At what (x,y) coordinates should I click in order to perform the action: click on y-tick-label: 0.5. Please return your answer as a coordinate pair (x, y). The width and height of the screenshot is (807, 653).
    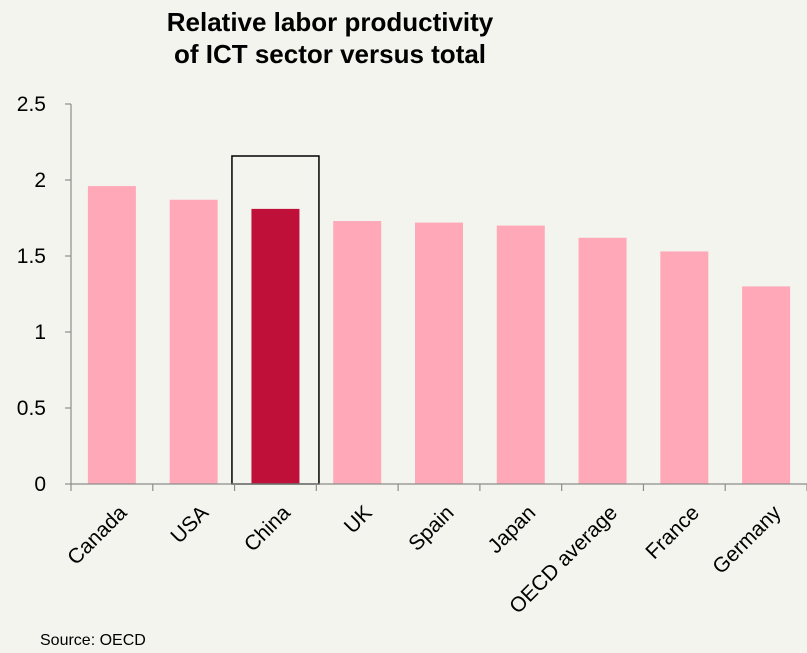
    Looking at the image, I should click on (31, 408).